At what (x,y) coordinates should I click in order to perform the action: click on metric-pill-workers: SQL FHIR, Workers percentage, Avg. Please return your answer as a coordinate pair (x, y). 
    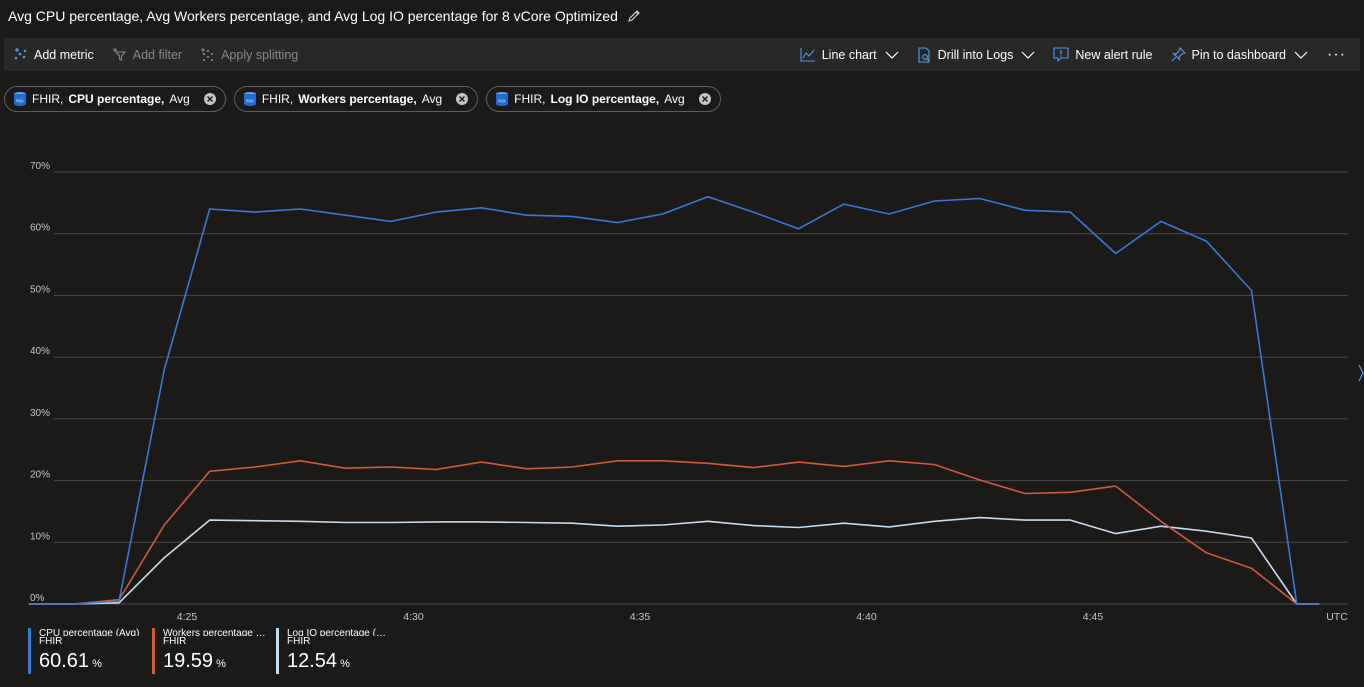
    Looking at the image, I should click on (356, 99).